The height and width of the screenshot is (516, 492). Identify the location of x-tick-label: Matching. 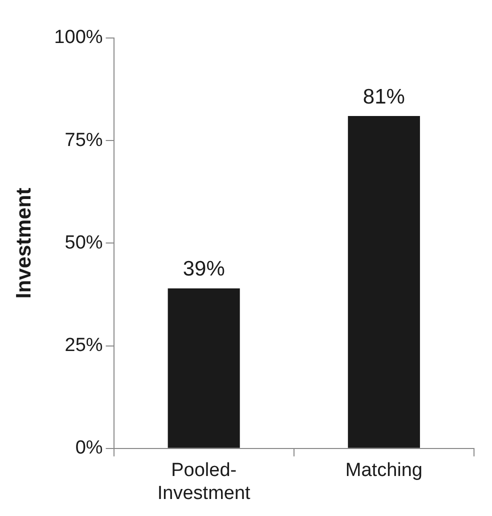
(384, 471).